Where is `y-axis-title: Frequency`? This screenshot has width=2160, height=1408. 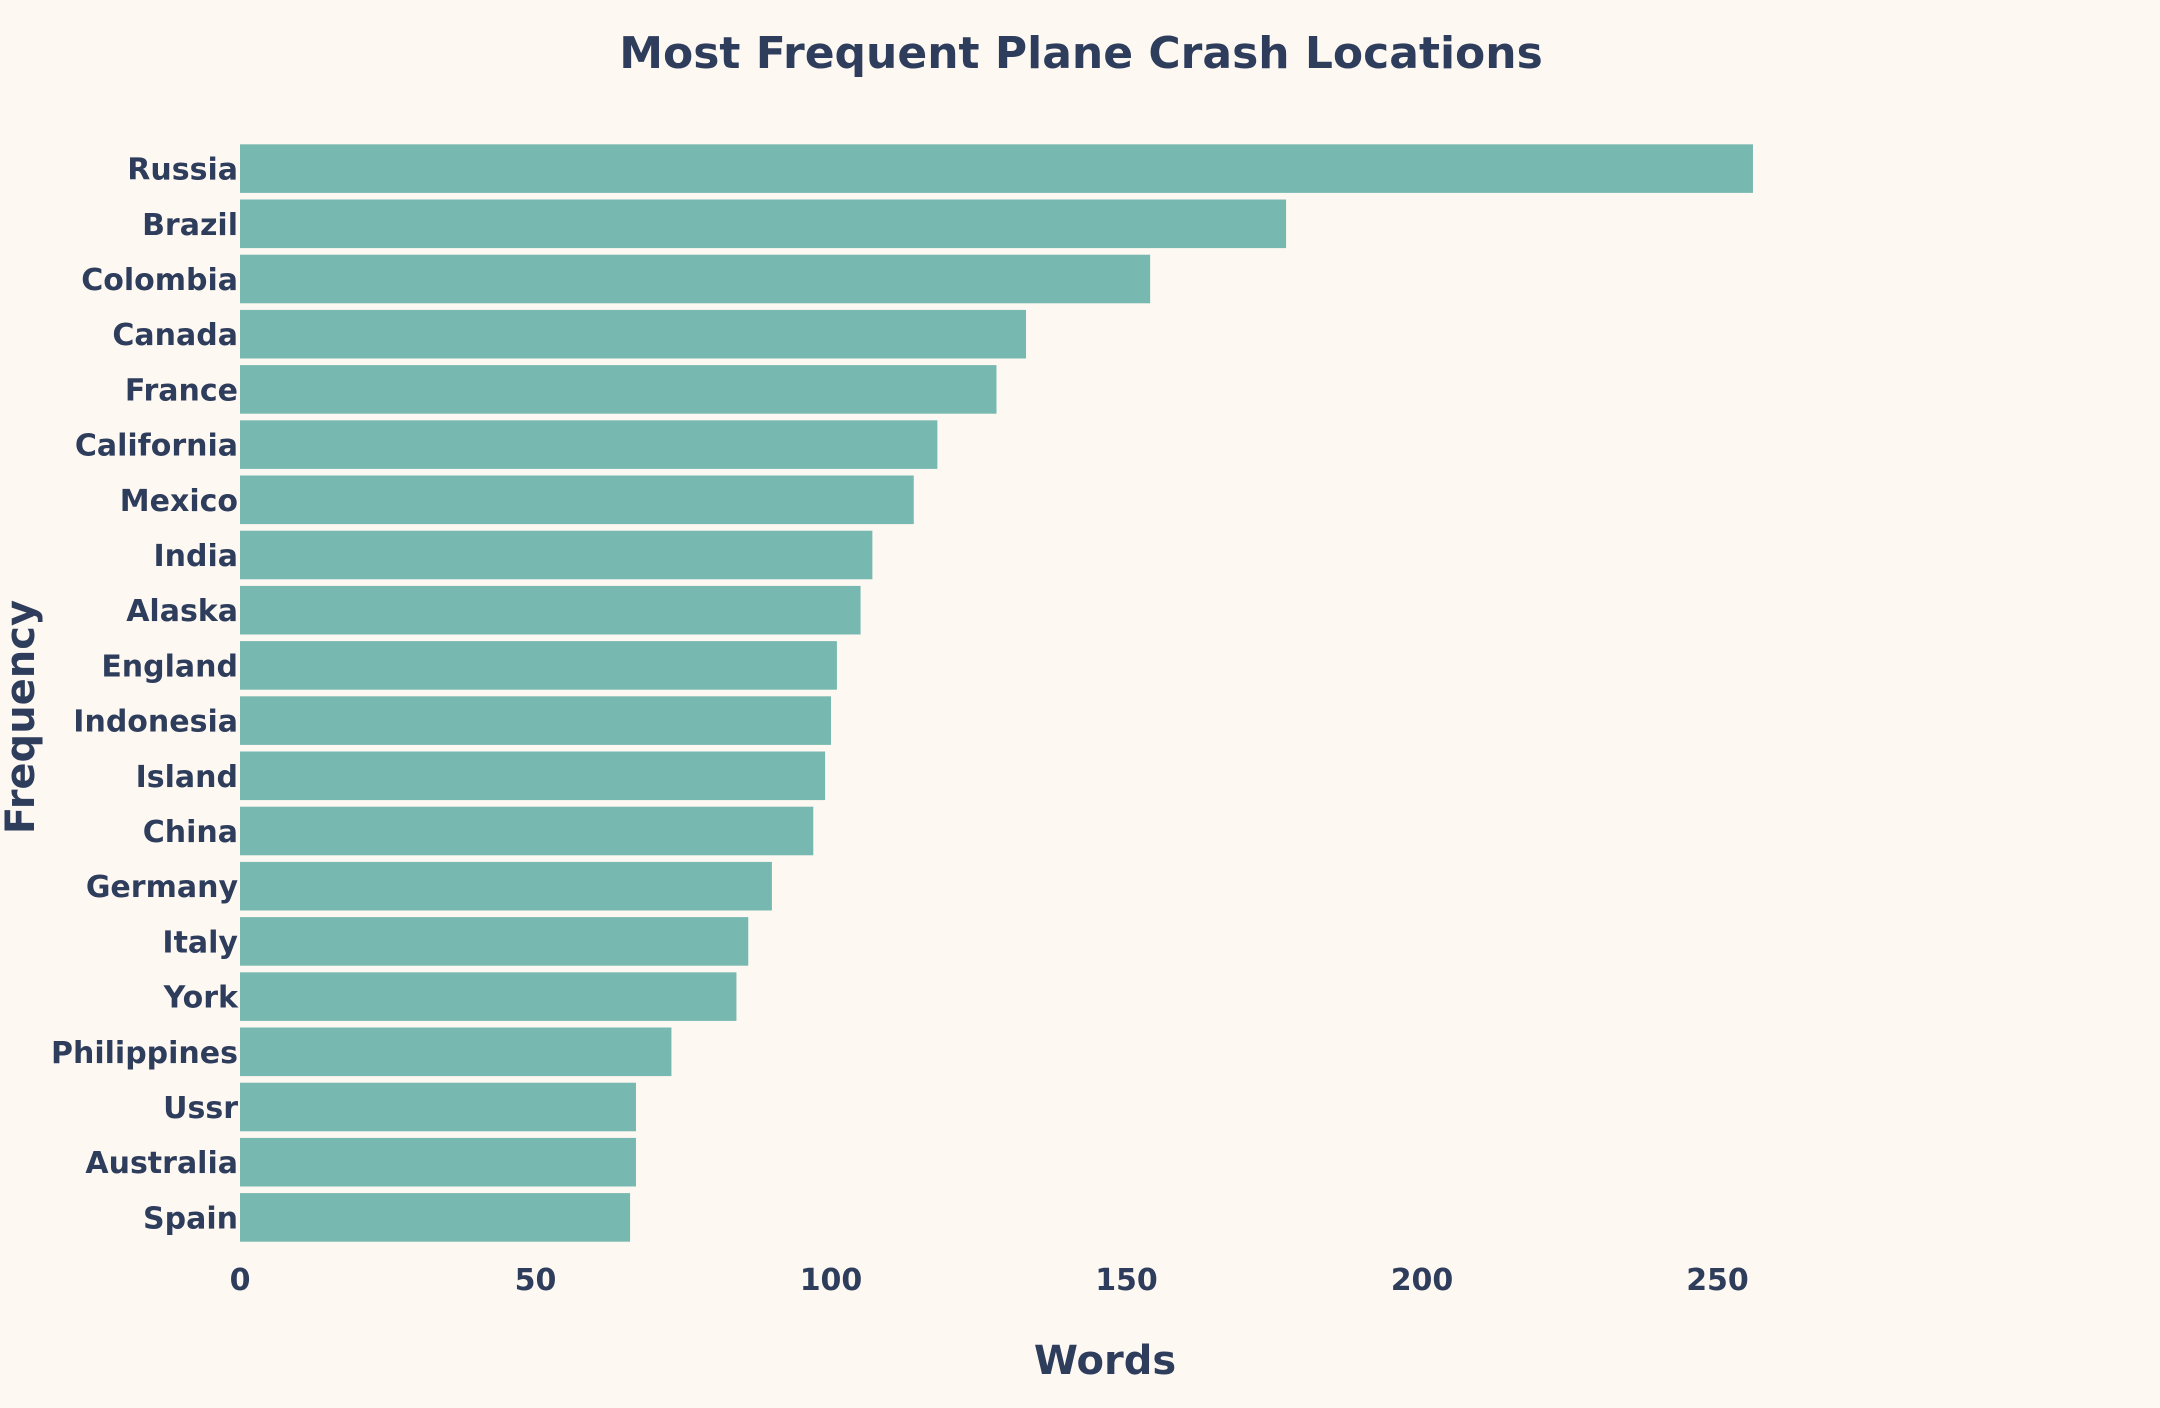 y-axis-title: Frequency is located at coordinates (22, 717).